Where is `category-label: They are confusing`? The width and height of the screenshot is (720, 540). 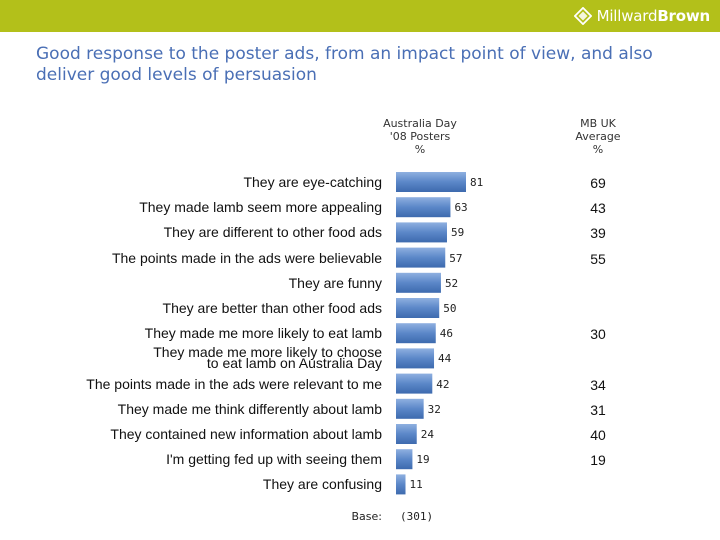
category-label: They are confusing is located at coordinates (322, 484).